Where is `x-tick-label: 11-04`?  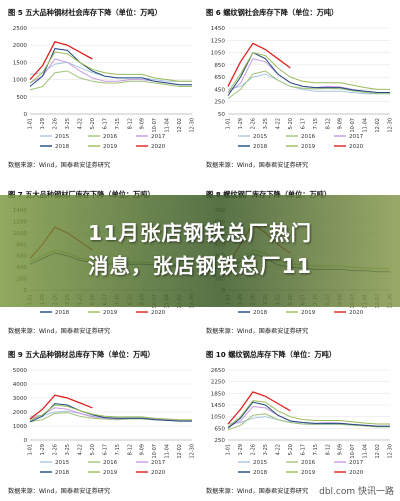
x-tick-label: 11-04 is located at coordinates (366, 125).